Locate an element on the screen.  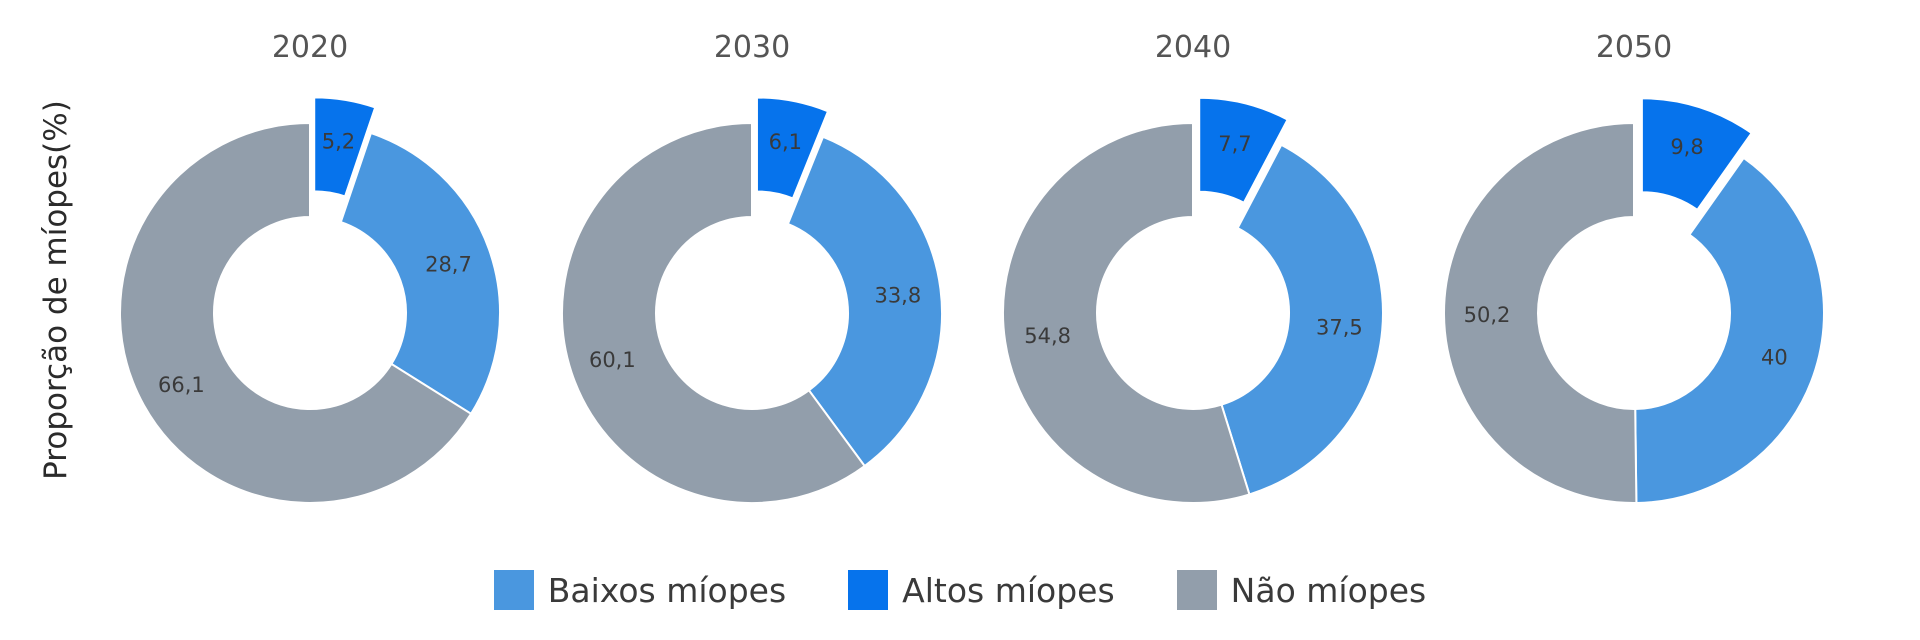
data-label-baixos: 33,8 is located at coordinates (897, 296).